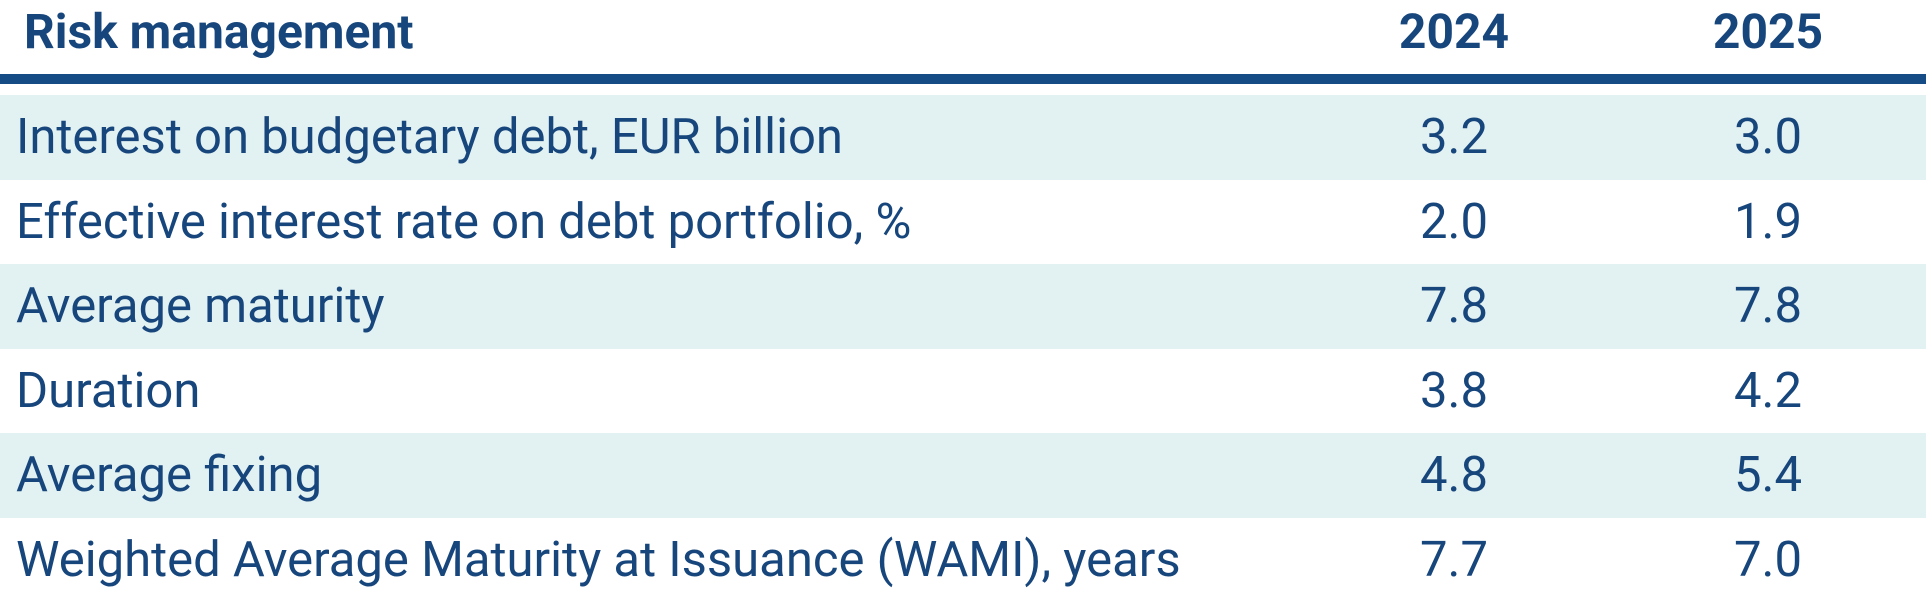 This screenshot has height=603, width=1926. I want to click on header: Risk management 2024 2025, so click(963, 38).